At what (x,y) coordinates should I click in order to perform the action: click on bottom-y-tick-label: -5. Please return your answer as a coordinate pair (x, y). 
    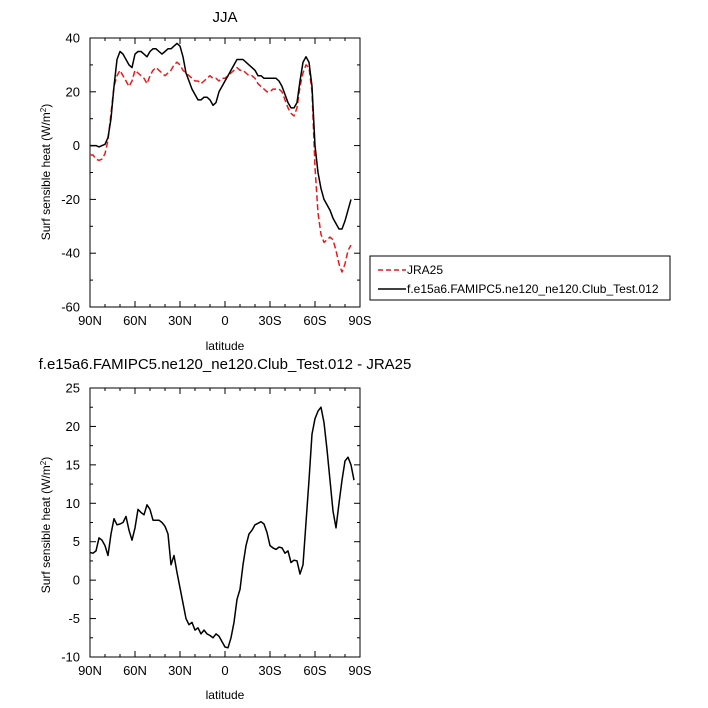
    Looking at the image, I should click on (74, 618).